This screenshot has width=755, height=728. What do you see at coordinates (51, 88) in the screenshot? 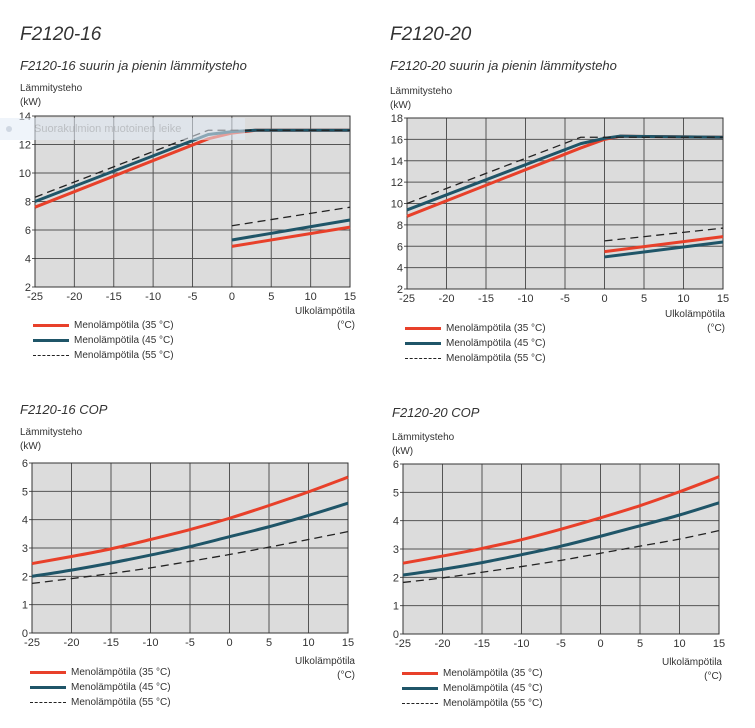
I see `y-label-line: Lämmitysteho` at bounding box center [51, 88].